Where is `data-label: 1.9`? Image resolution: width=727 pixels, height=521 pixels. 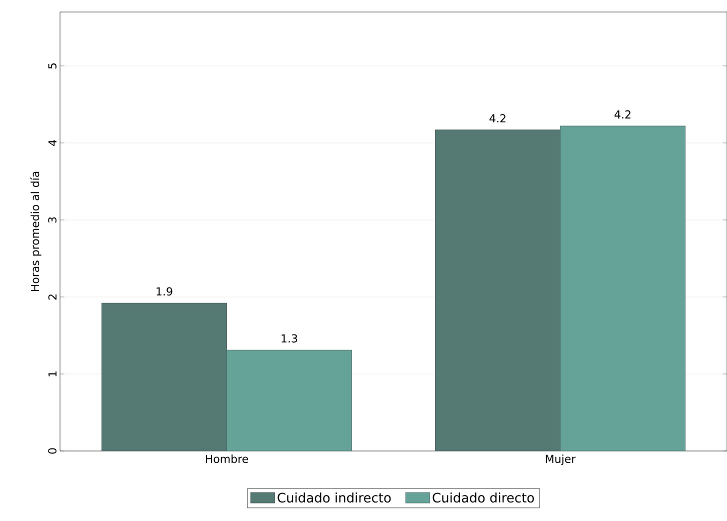 data-label: 1.9 is located at coordinates (164, 291).